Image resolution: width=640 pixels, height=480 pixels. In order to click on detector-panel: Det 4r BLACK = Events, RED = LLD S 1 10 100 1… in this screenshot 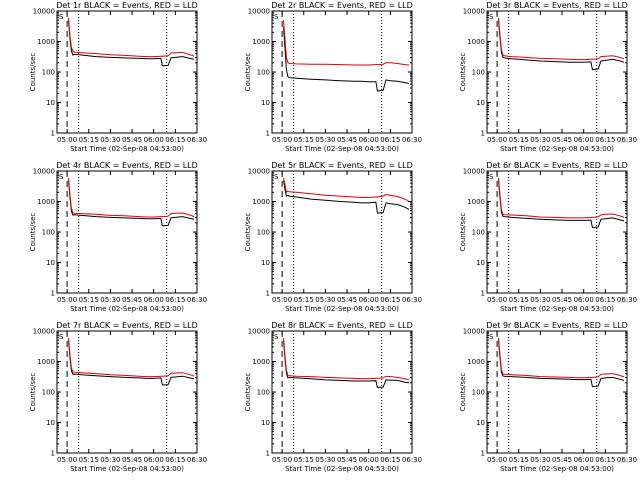, I will do `click(118, 237)`.